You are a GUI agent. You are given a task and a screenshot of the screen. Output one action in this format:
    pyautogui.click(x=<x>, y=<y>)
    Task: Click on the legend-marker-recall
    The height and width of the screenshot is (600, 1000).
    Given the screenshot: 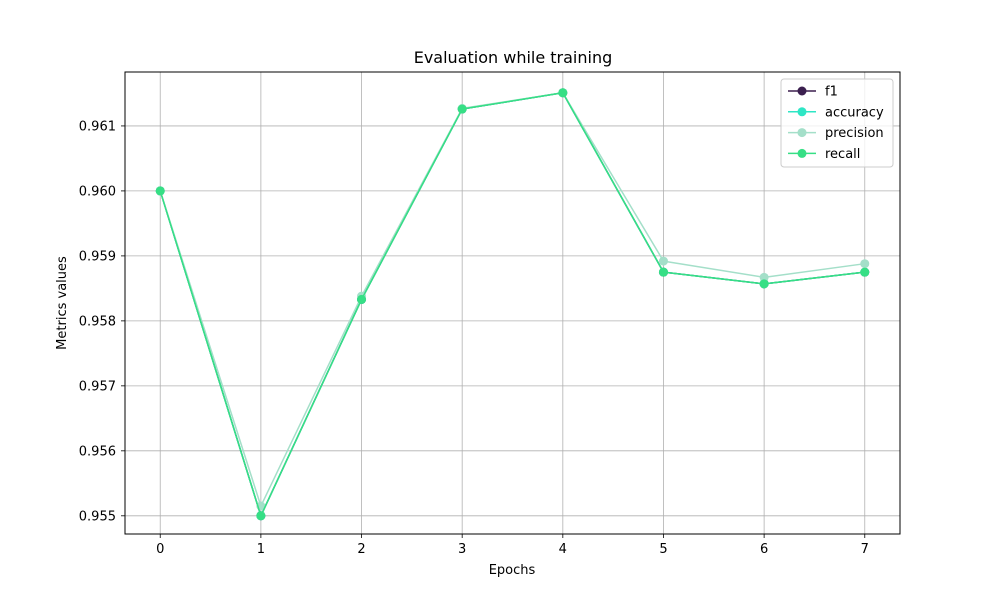 What is the action you would take?
    pyautogui.click(x=802, y=153)
    